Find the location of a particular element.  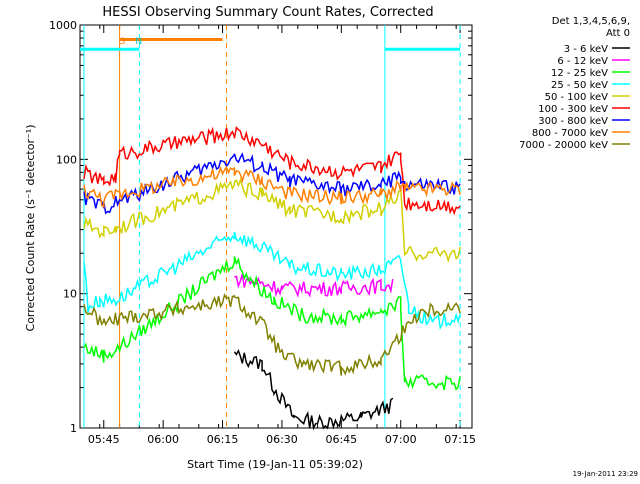

y-axis-label: Corrected Count Rate (s⁻¹ detector⁻¹) is located at coordinates (30, 228).